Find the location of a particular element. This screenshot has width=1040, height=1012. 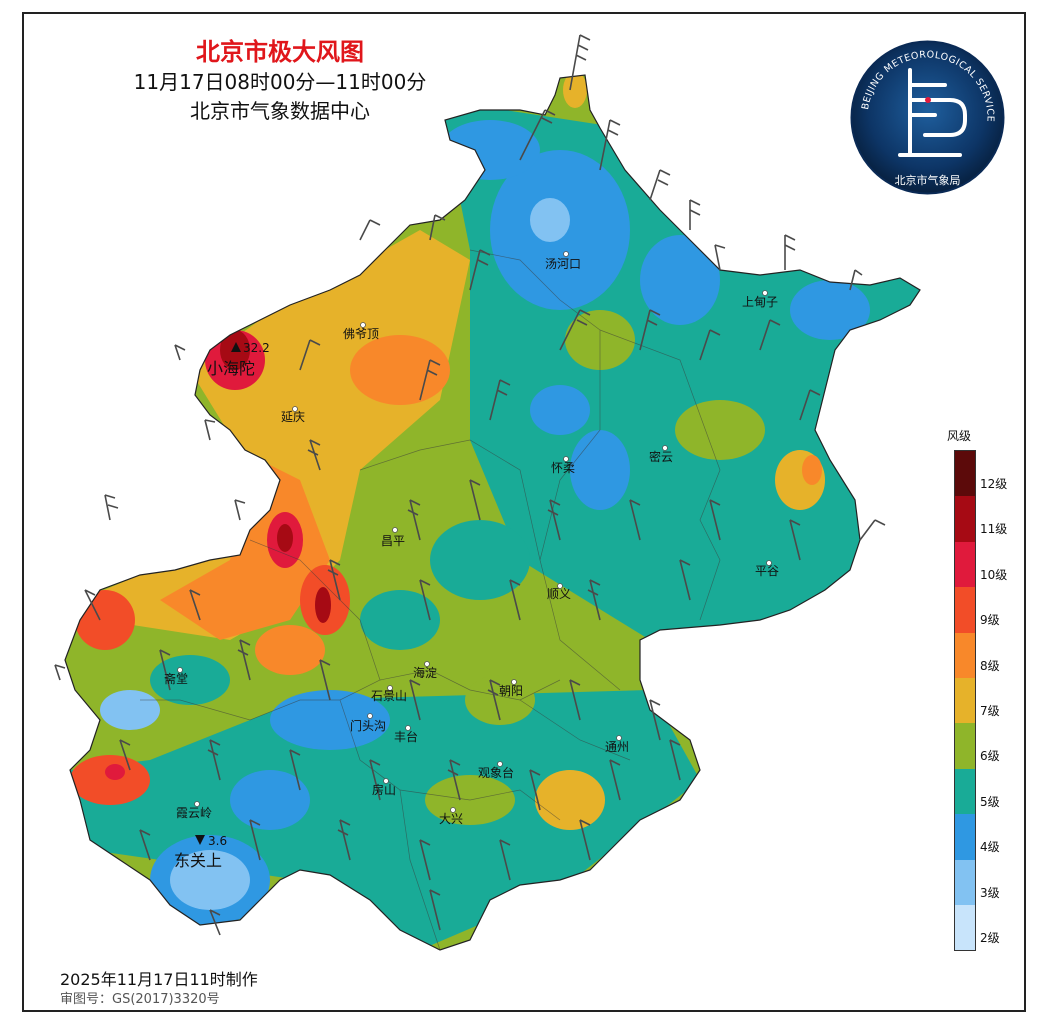

legend-label: 7级 is located at coordinates (990, 710).